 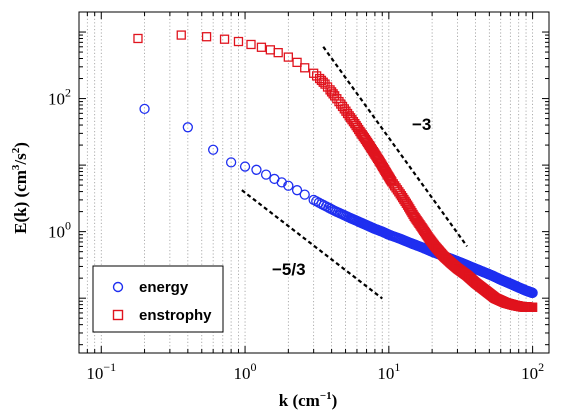 I want to click on slope-line-steep, so click(x=395, y=147).